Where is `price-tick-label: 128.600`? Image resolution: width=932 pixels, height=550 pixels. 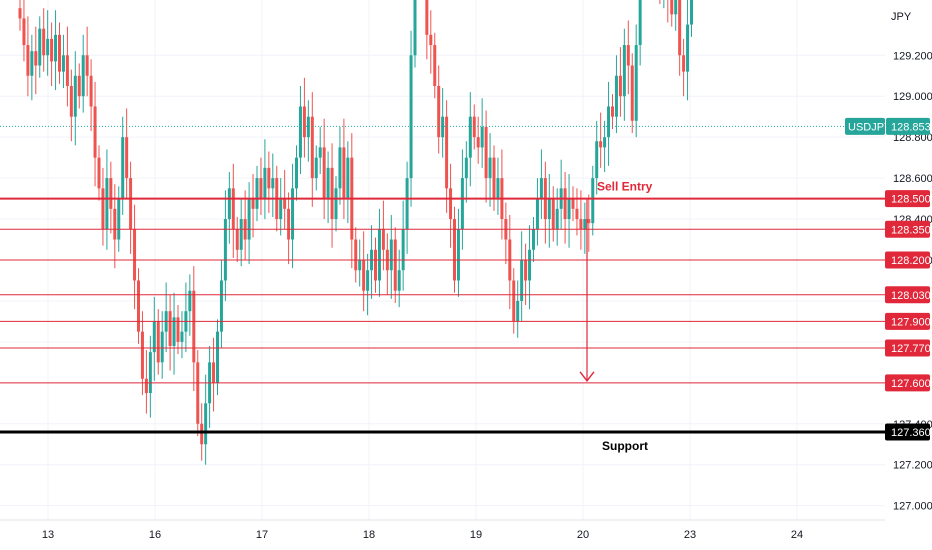
price-tick-label: 128.600 is located at coordinates (912, 179).